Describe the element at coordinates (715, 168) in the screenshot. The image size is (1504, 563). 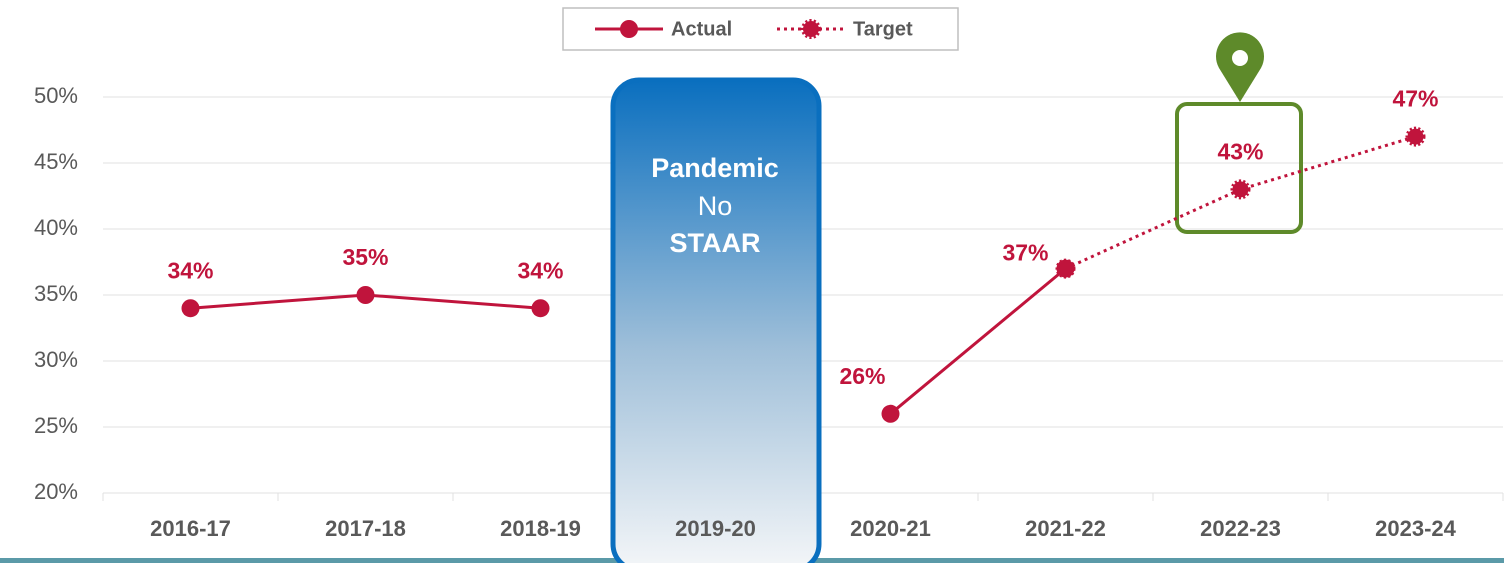
I see `annotation: Pandemic` at that location.